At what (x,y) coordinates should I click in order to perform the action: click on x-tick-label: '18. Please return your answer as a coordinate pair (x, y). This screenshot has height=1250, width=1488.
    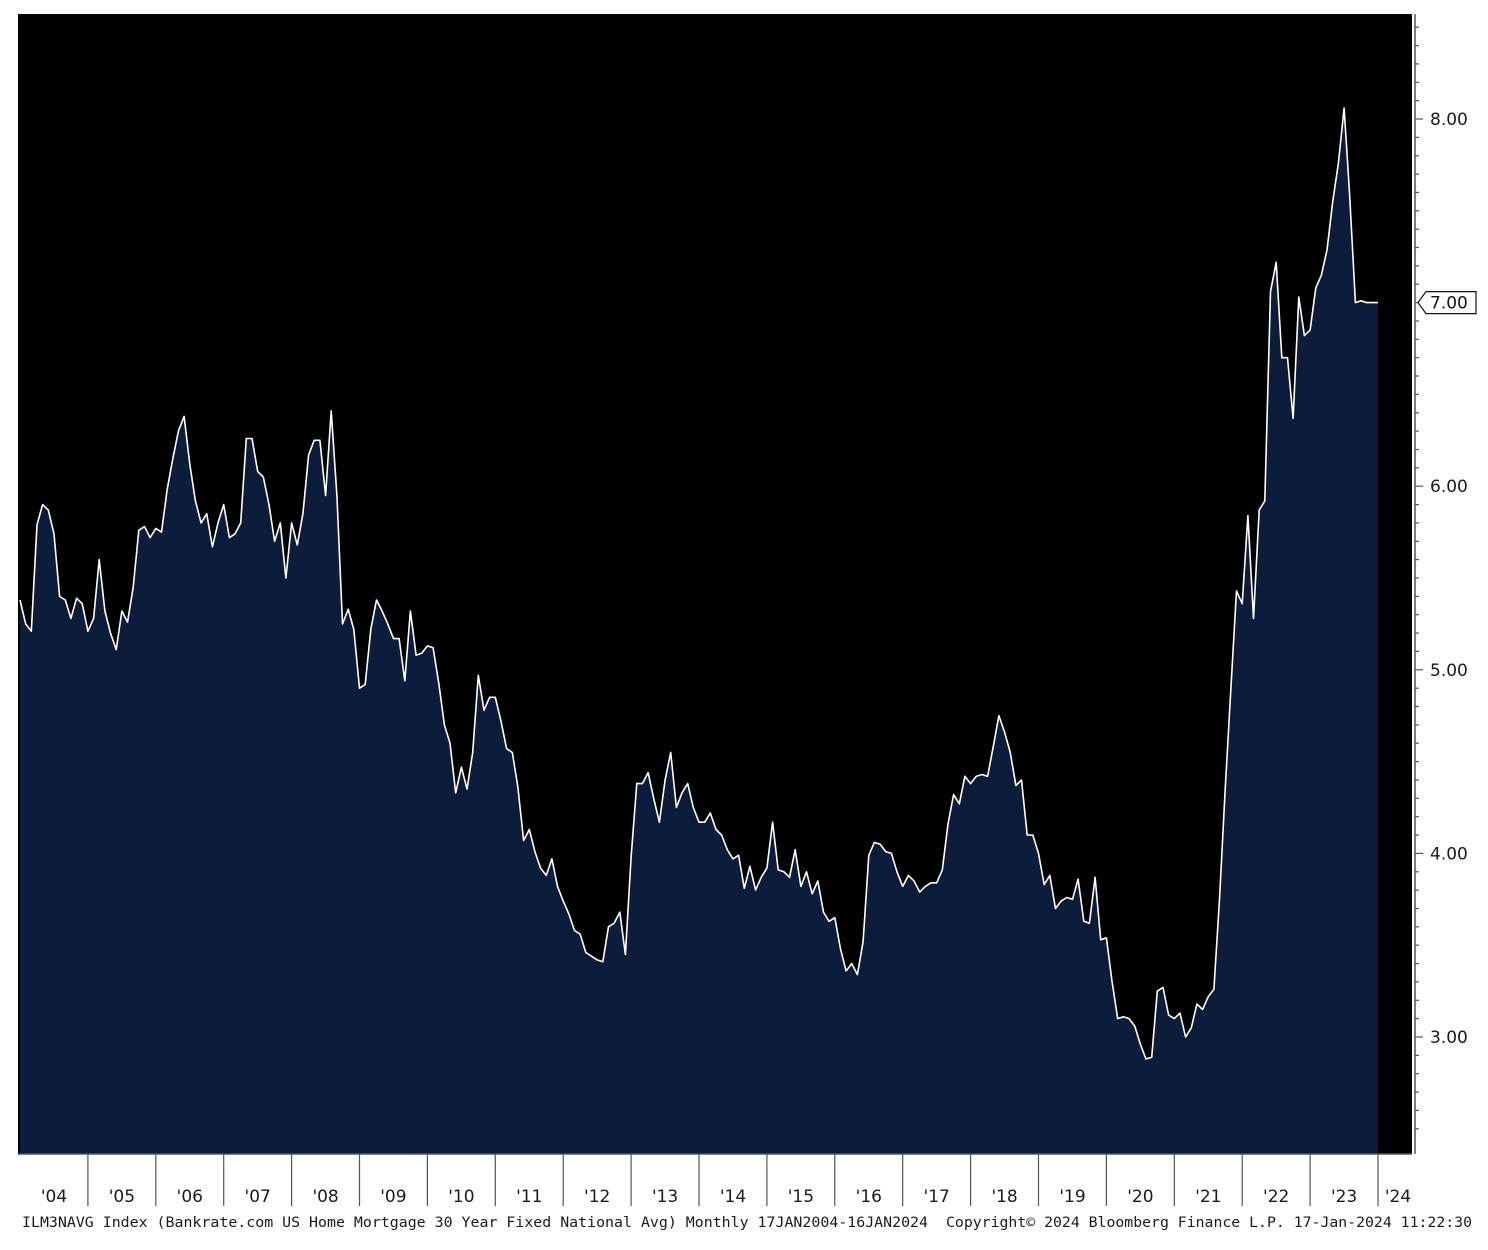
    Looking at the image, I should click on (1004, 1197).